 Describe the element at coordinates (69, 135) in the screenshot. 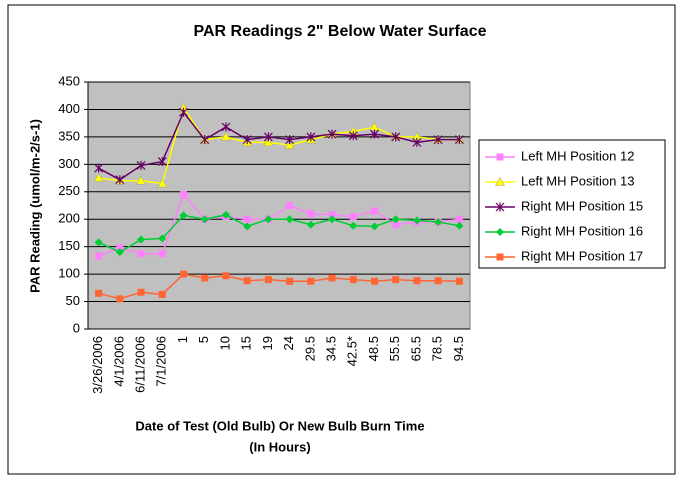

I see `y-tick-label: 350` at that location.